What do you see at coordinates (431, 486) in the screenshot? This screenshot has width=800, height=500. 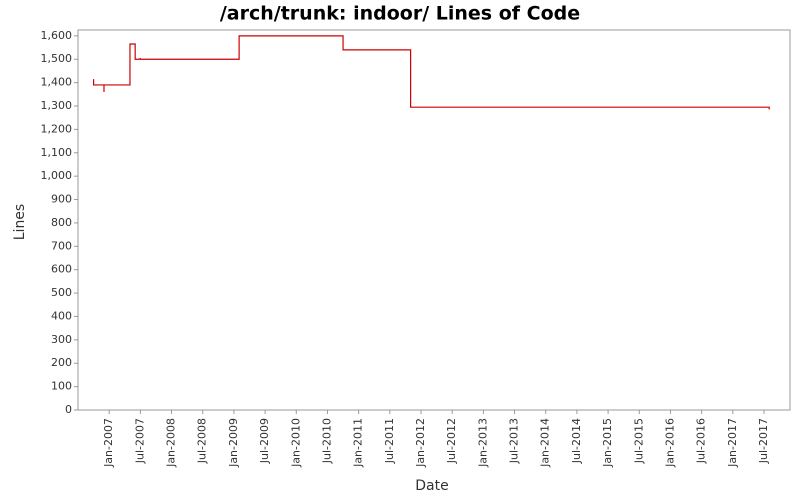 I see `x-axis-label: Date` at bounding box center [431, 486].